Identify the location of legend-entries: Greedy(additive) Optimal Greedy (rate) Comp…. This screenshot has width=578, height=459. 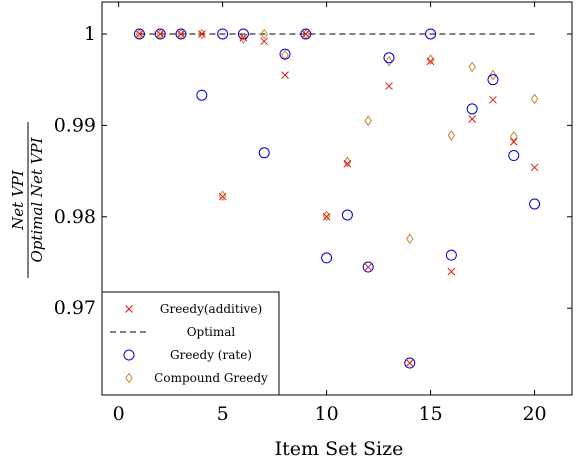
(189, 343).